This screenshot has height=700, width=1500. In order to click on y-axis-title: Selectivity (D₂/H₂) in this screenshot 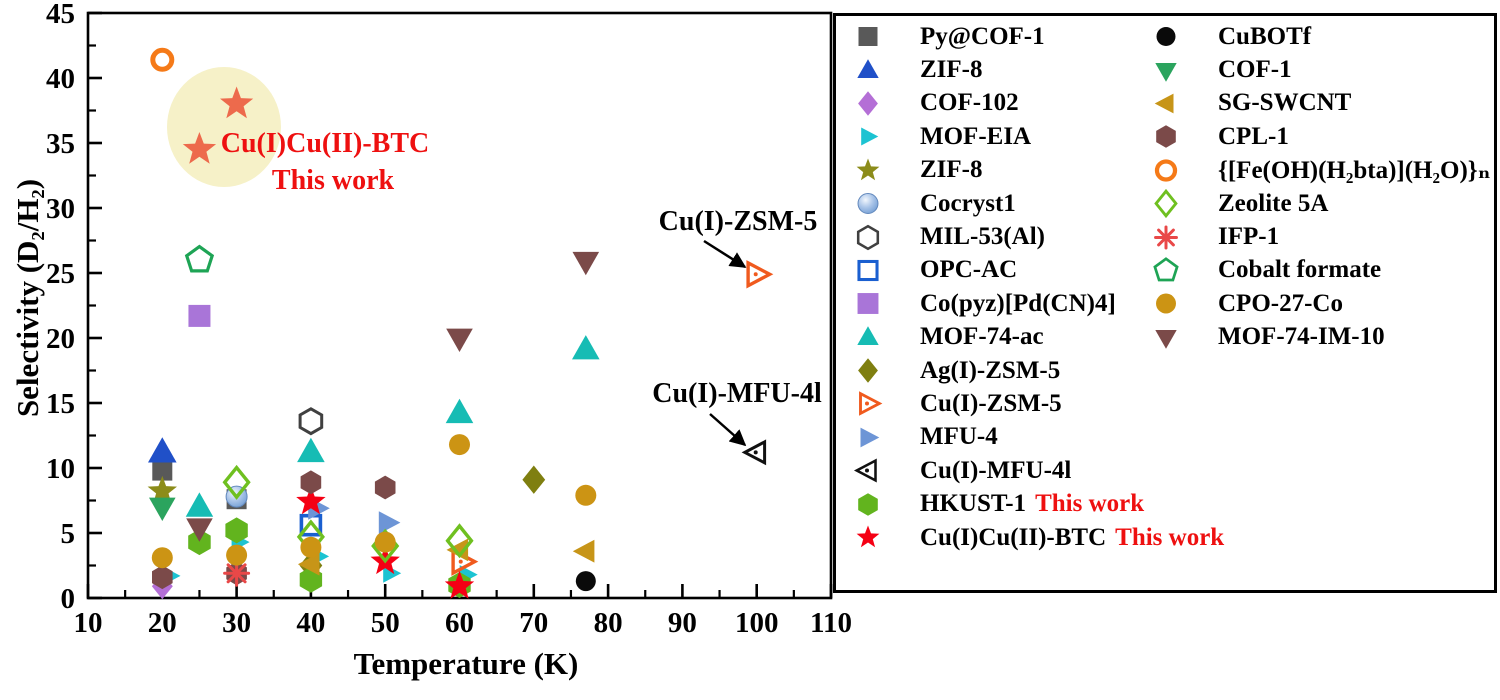, I will do `click(27, 298)`.